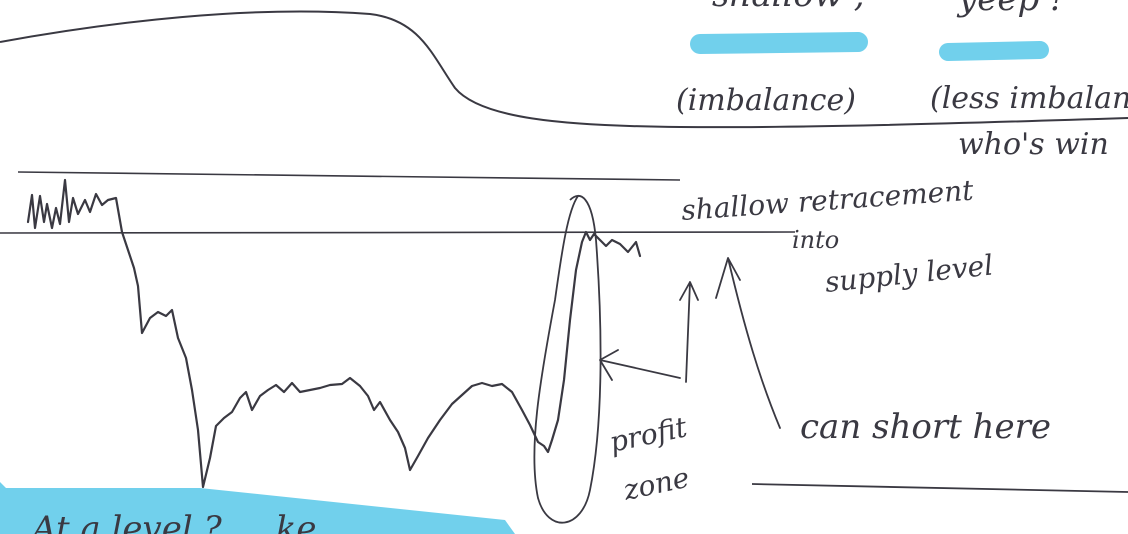 Image resolution: width=1128 pixels, height=534 pixels. Describe the element at coordinates (766, 100) in the screenshot. I see `imbalance-note: (imbalance)` at that location.